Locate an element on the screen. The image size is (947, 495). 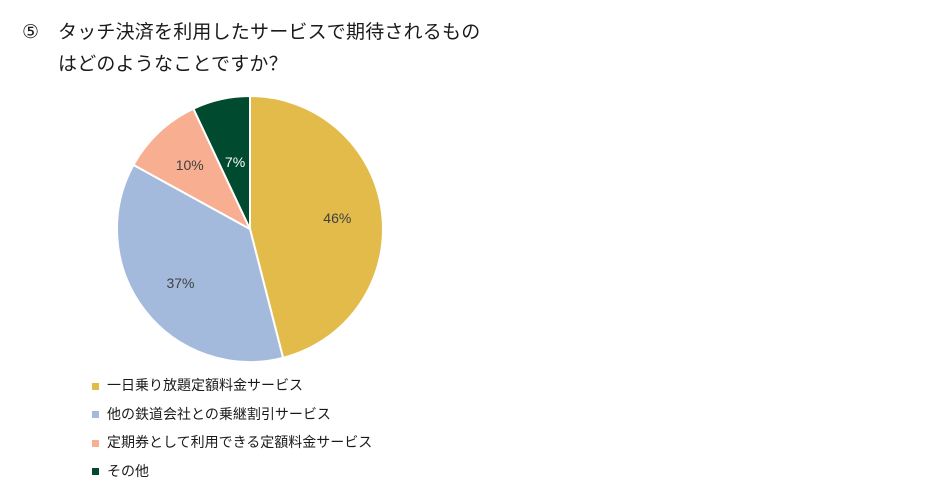
title-line-1: タッチ決済を利用したサービスで期待されるもの is located at coordinates (269, 32).